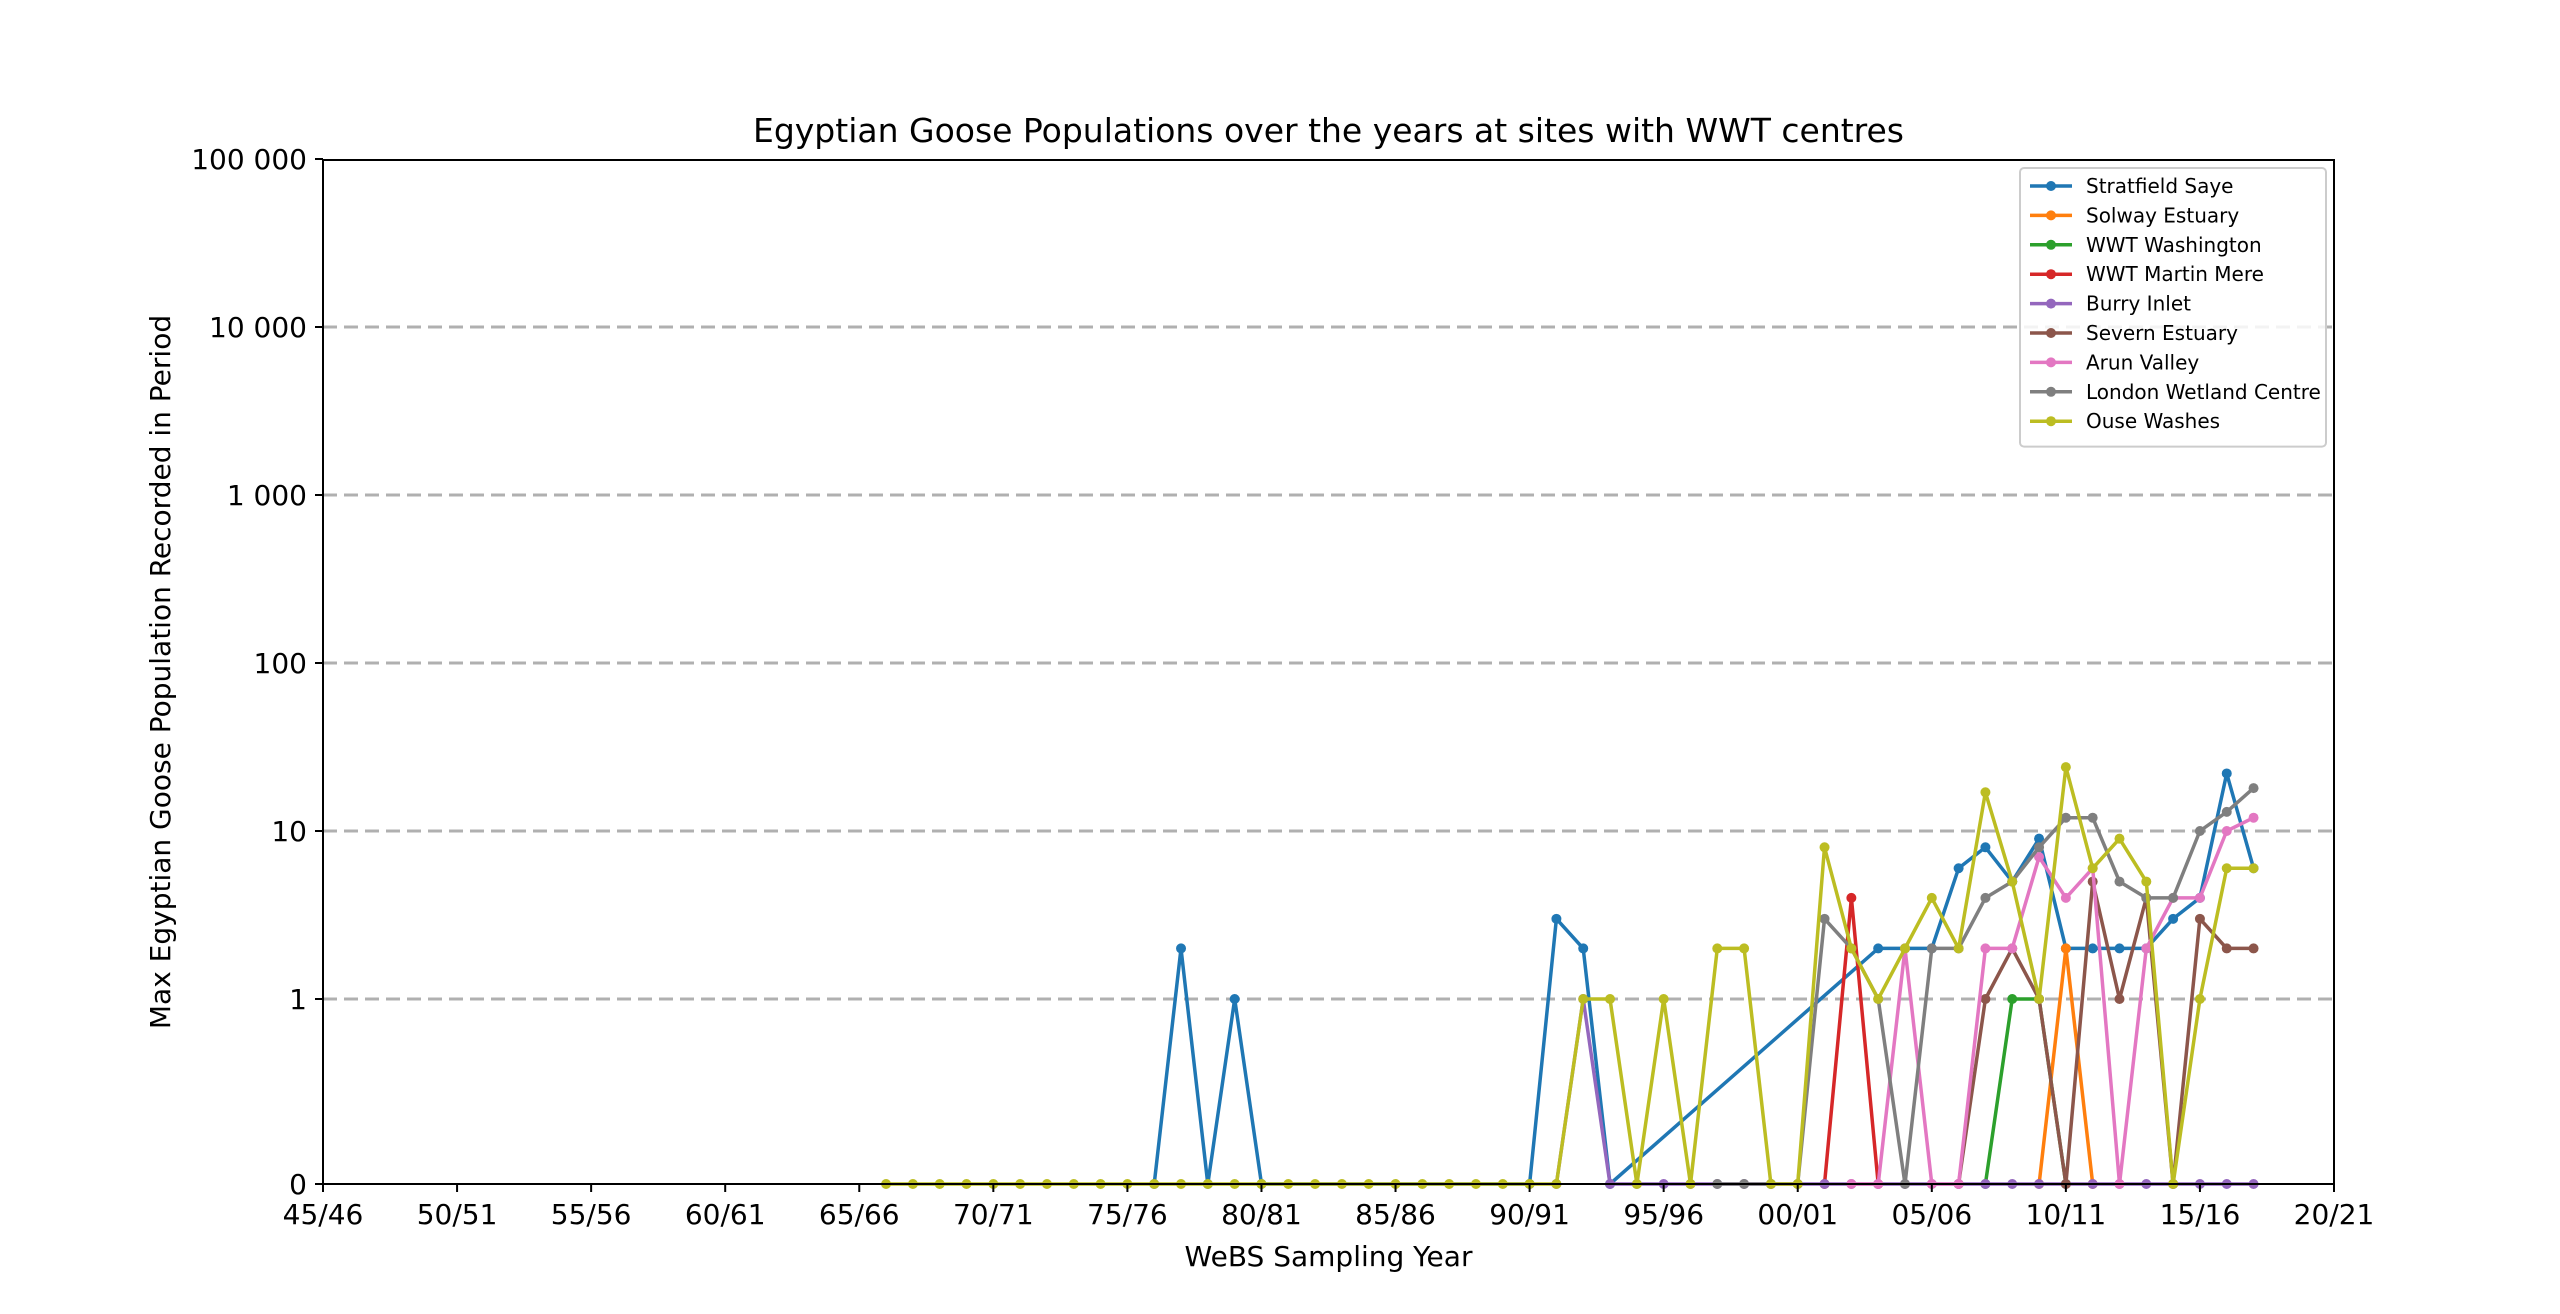 This screenshot has width=2560, height=1314. I want to click on x-tick-label: 05/06, so click(1931, 1214).